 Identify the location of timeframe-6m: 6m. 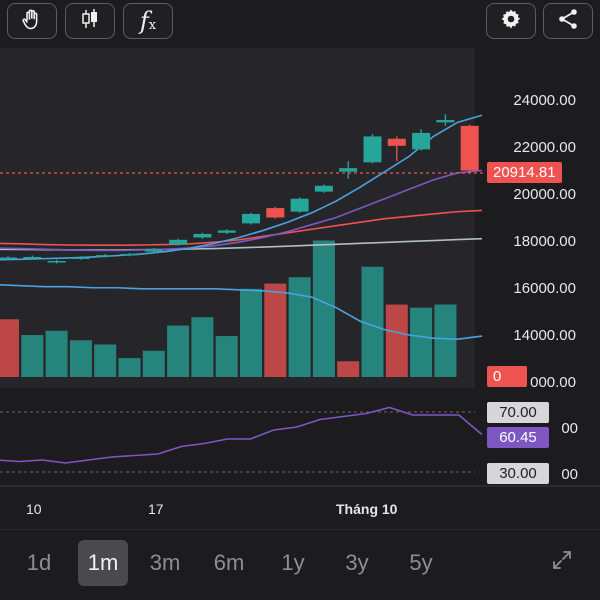
(229, 562).